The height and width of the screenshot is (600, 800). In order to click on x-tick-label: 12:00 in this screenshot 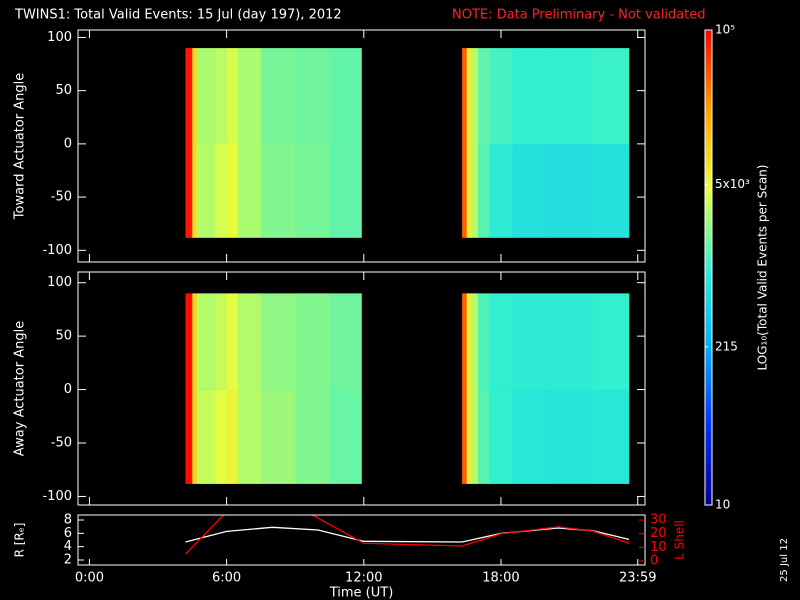, I will do `click(363, 578)`.